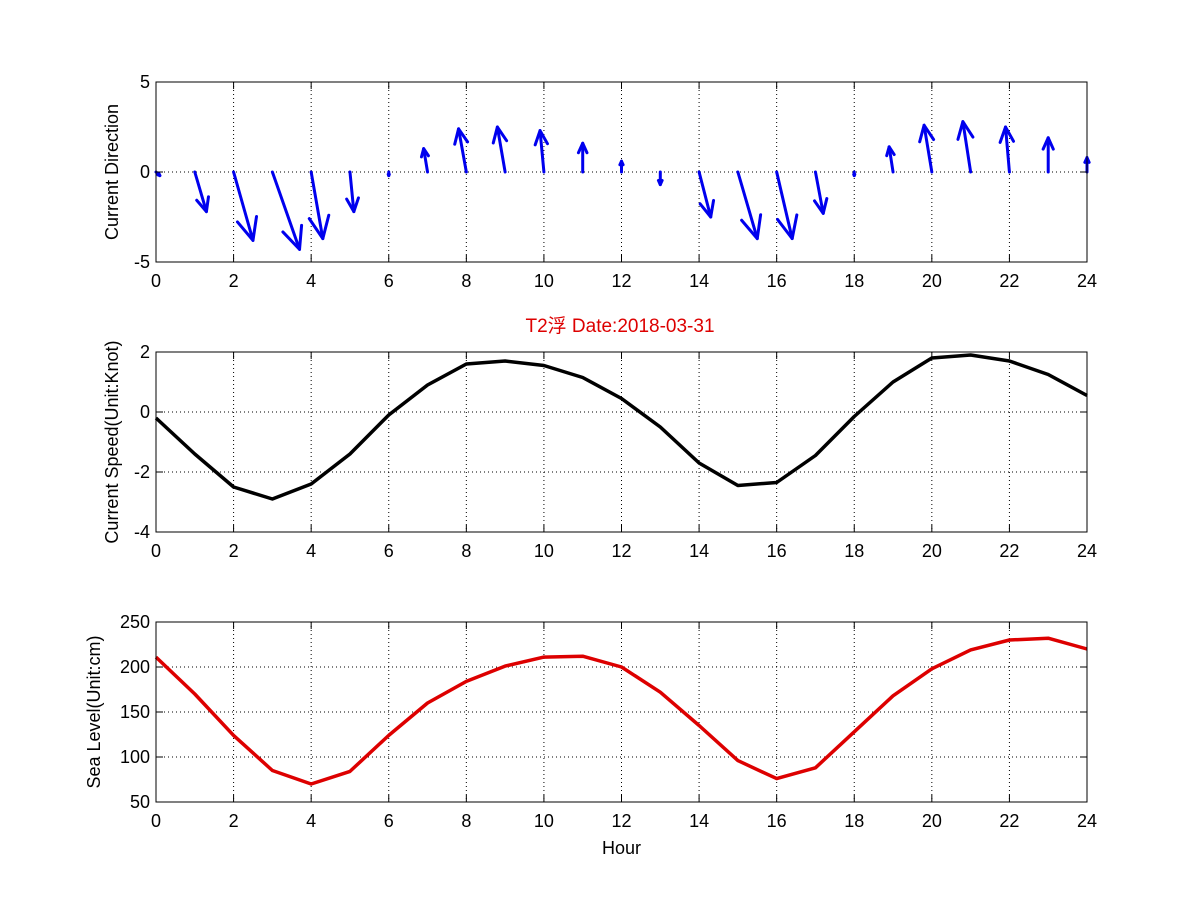 Image resolution: width=1201 pixels, height=901 pixels. What do you see at coordinates (145, 82) in the screenshot?
I see `y-tick-label: 5` at bounding box center [145, 82].